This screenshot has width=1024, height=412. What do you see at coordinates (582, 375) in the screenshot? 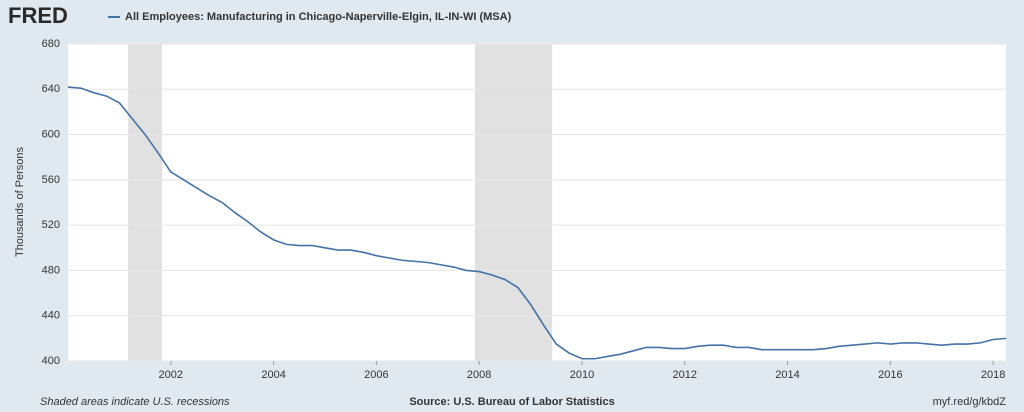
I see `x-tick-label: 2010` at bounding box center [582, 375].